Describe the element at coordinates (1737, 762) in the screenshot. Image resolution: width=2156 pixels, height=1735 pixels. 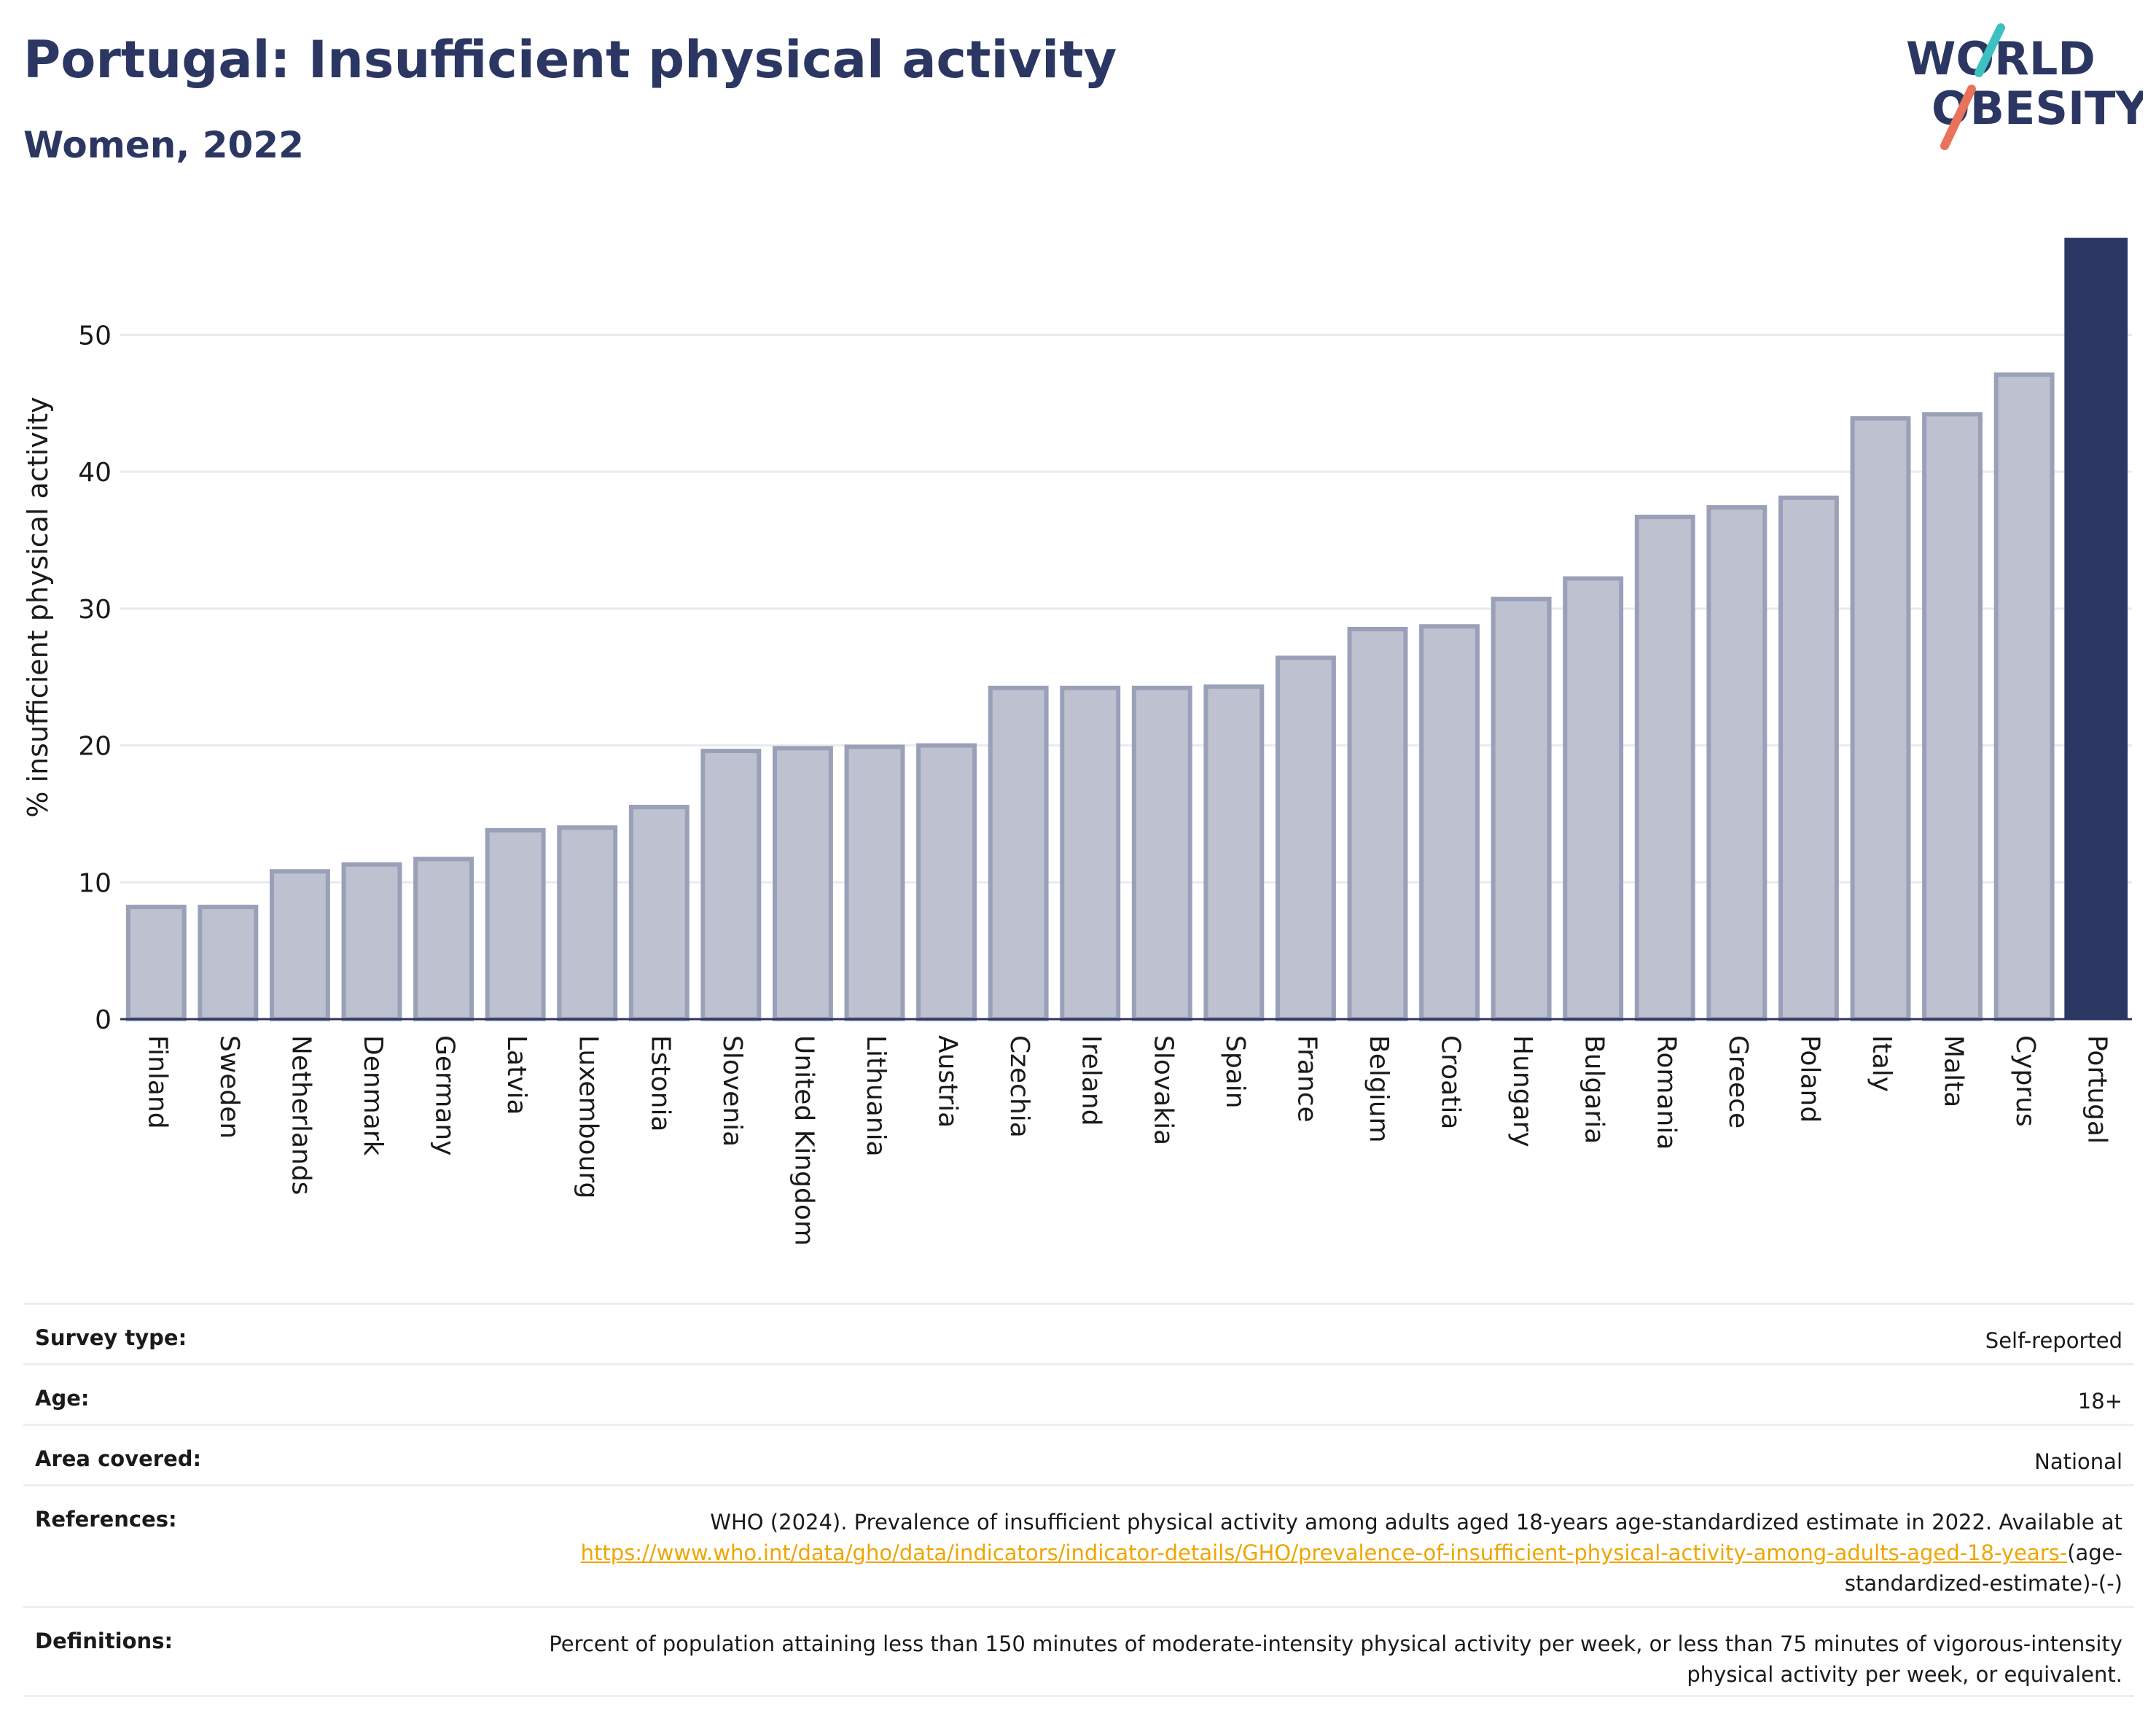
I see `bar-greece` at that location.